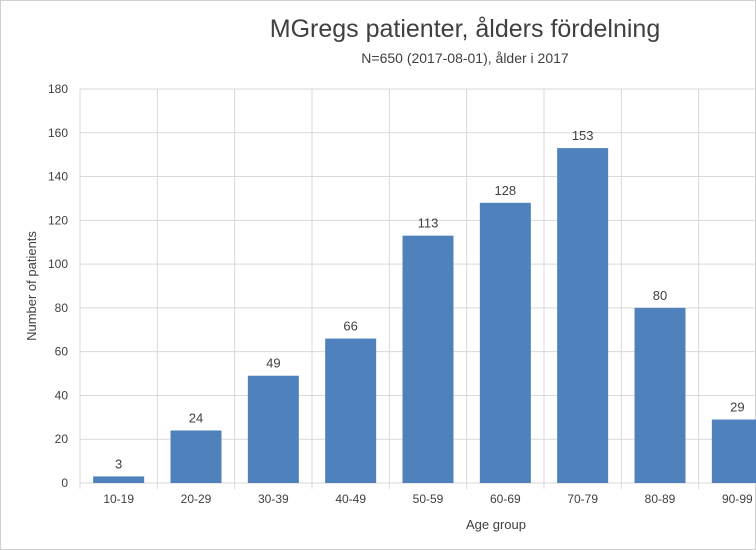 Image resolution: width=756 pixels, height=550 pixels. What do you see at coordinates (58, 264) in the screenshot?
I see `y-tick-label: 100` at bounding box center [58, 264].